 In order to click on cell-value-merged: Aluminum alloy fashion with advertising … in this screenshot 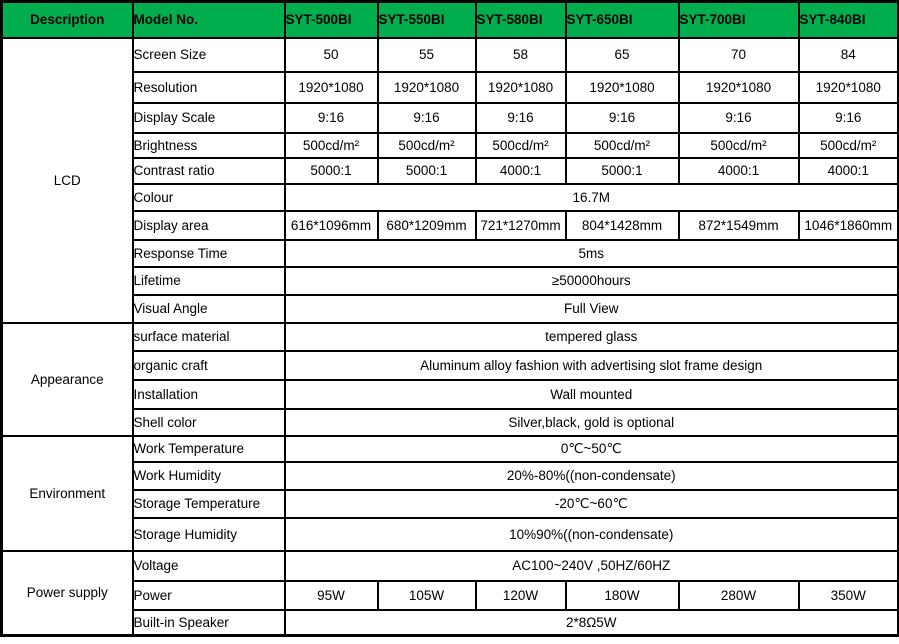, I will do `click(591, 365)`.